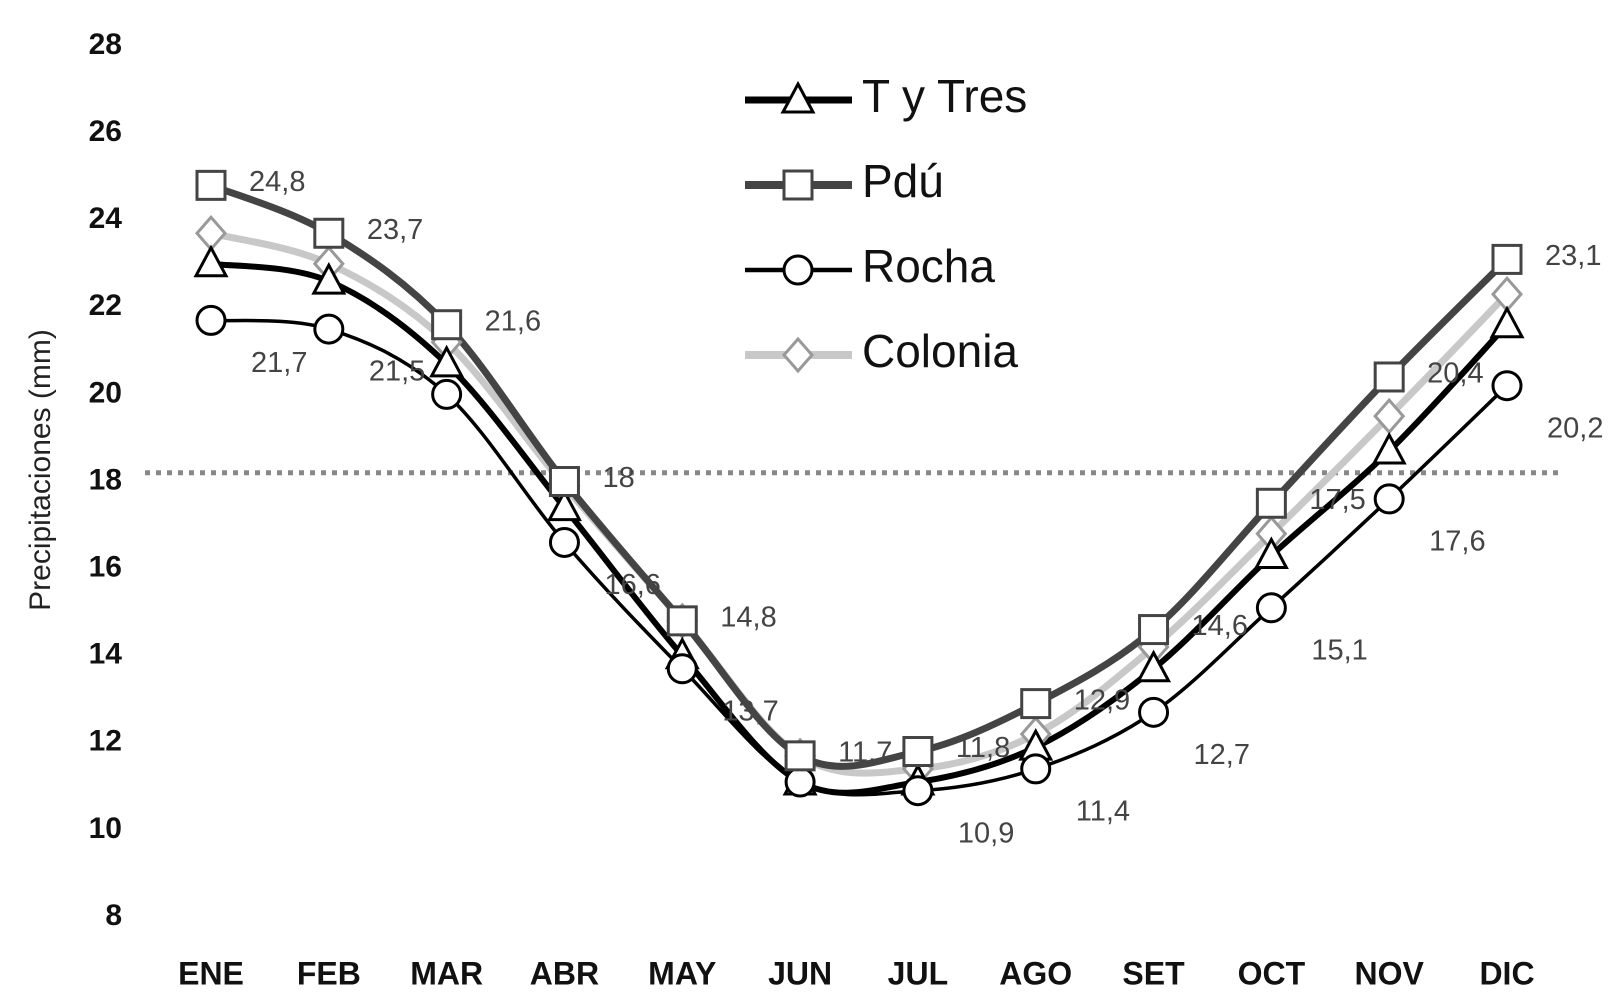  Describe the element at coordinates (105, 828) in the screenshot. I see `y-tick-label: 10` at that location.